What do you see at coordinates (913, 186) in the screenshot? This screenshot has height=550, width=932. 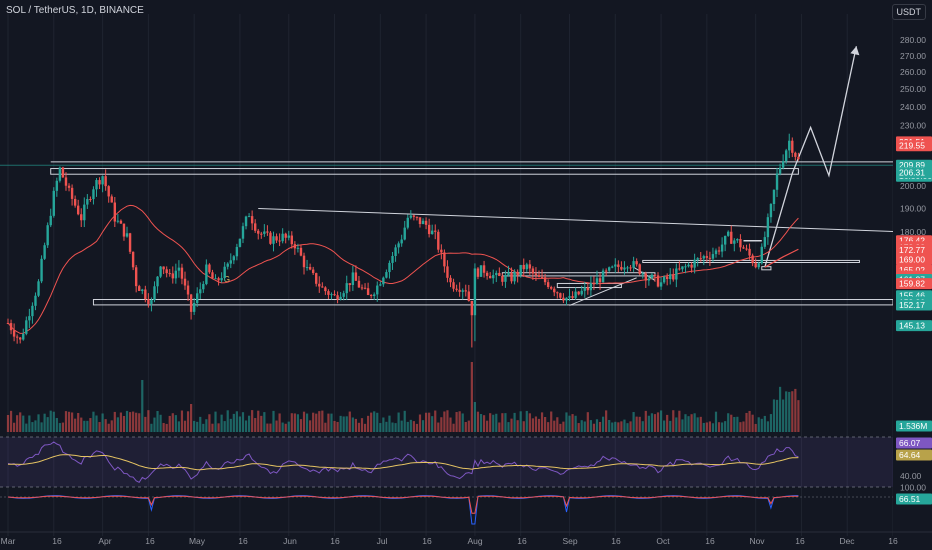 I see `axis-tick-label: 200.00` at bounding box center [913, 186].